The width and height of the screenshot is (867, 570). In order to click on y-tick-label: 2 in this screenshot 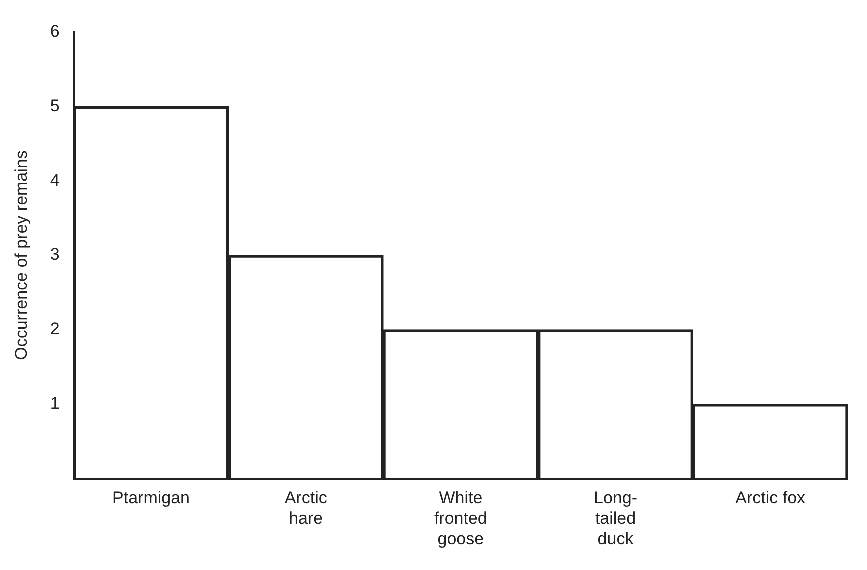, I will do `click(55, 329)`.